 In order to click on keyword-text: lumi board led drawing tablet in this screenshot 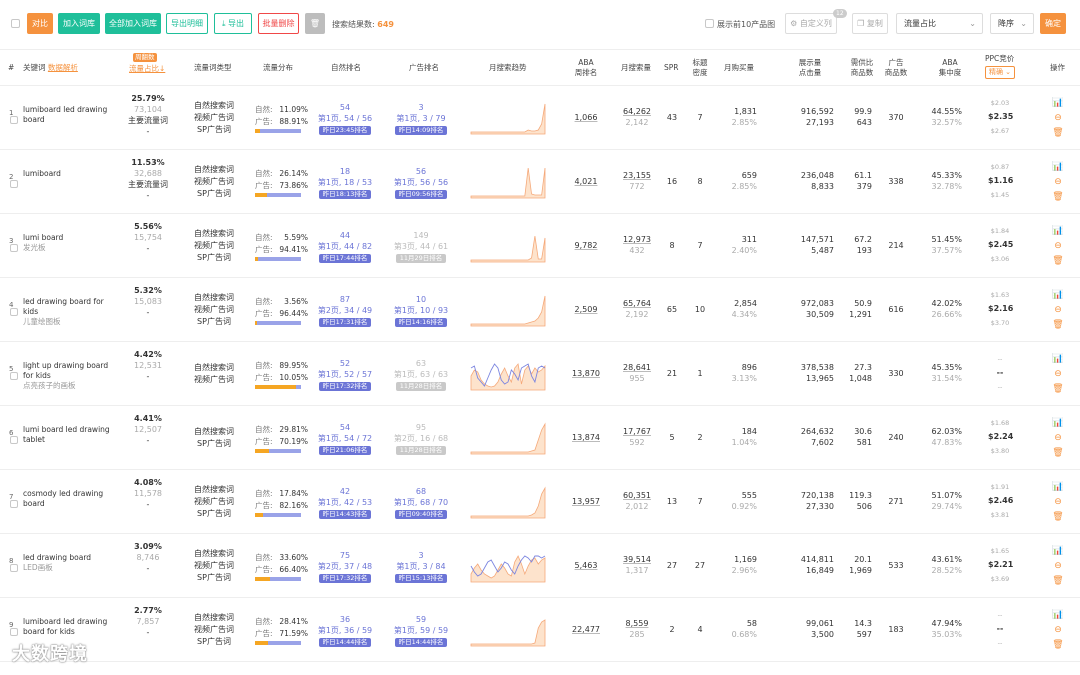, I will do `click(66, 434)`.